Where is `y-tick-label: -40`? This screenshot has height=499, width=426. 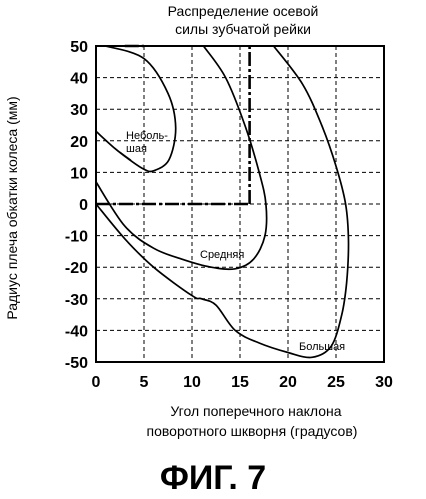
y-tick-label: -40 is located at coordinates (76, 331).